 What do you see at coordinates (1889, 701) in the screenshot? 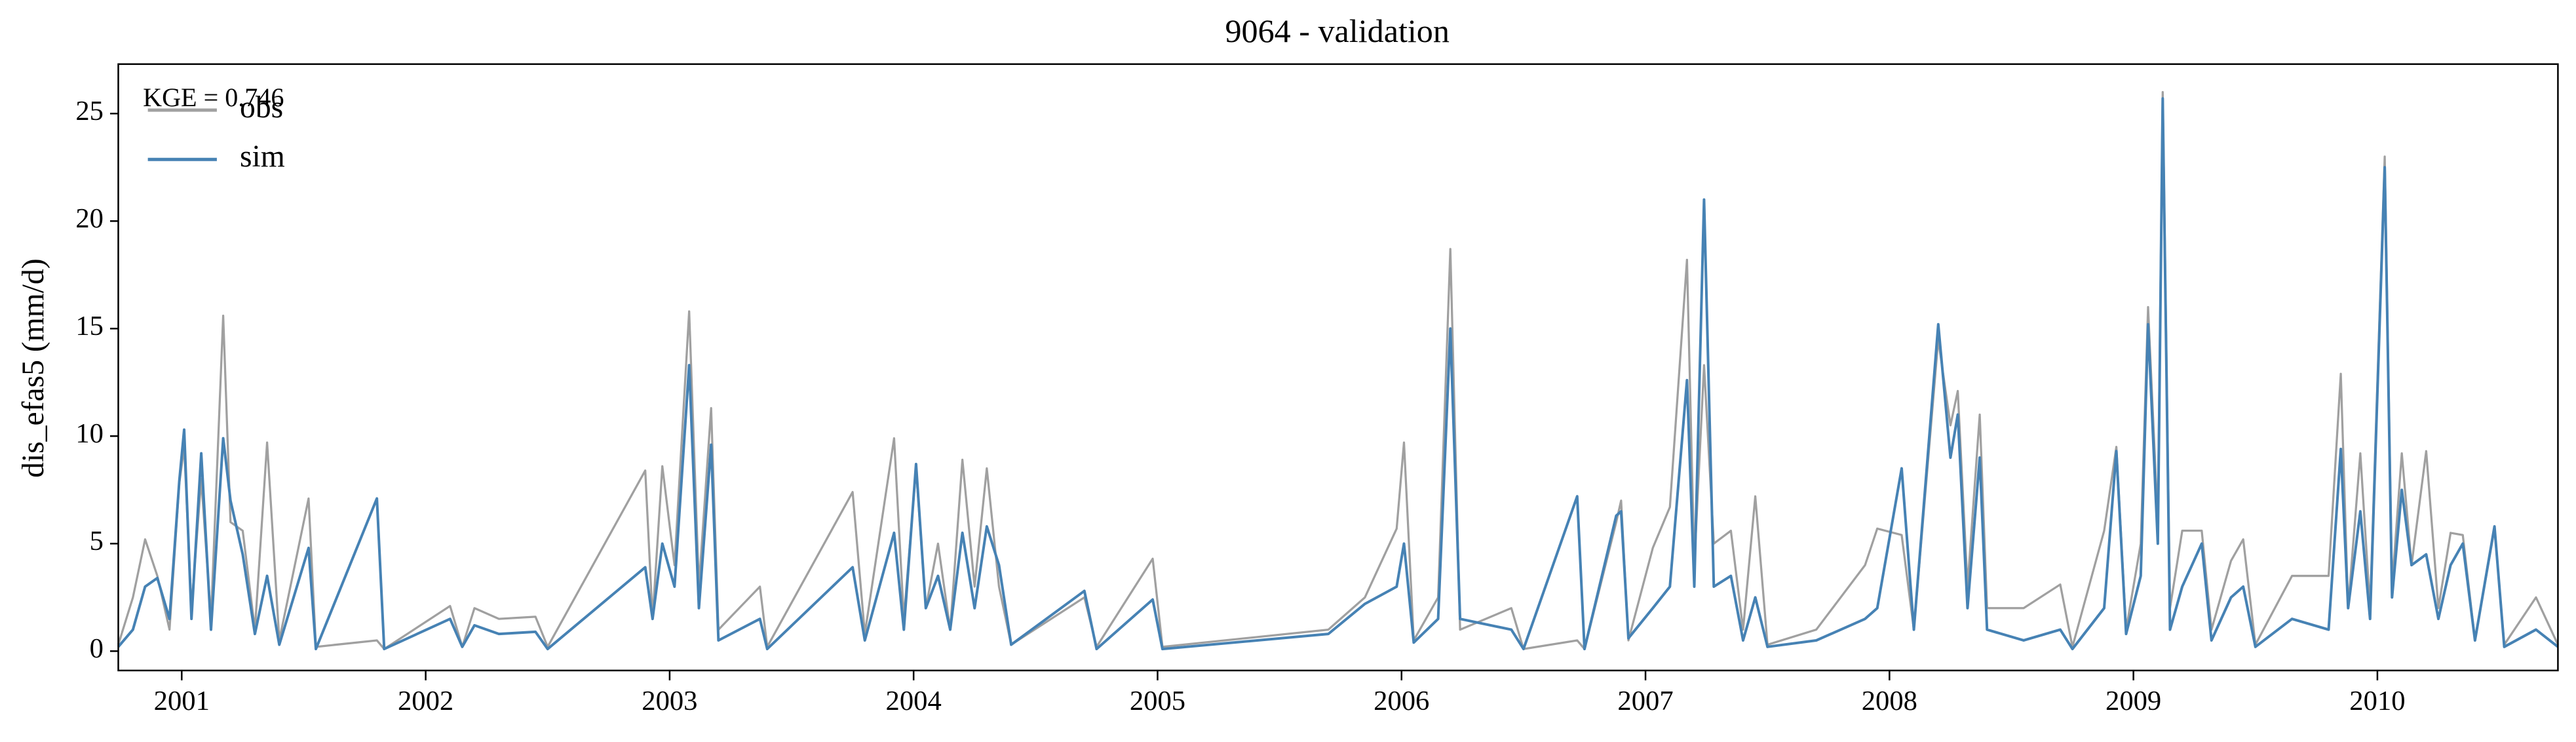
I see `x-tick-label: 2008` at bounding box center [1889, 701].